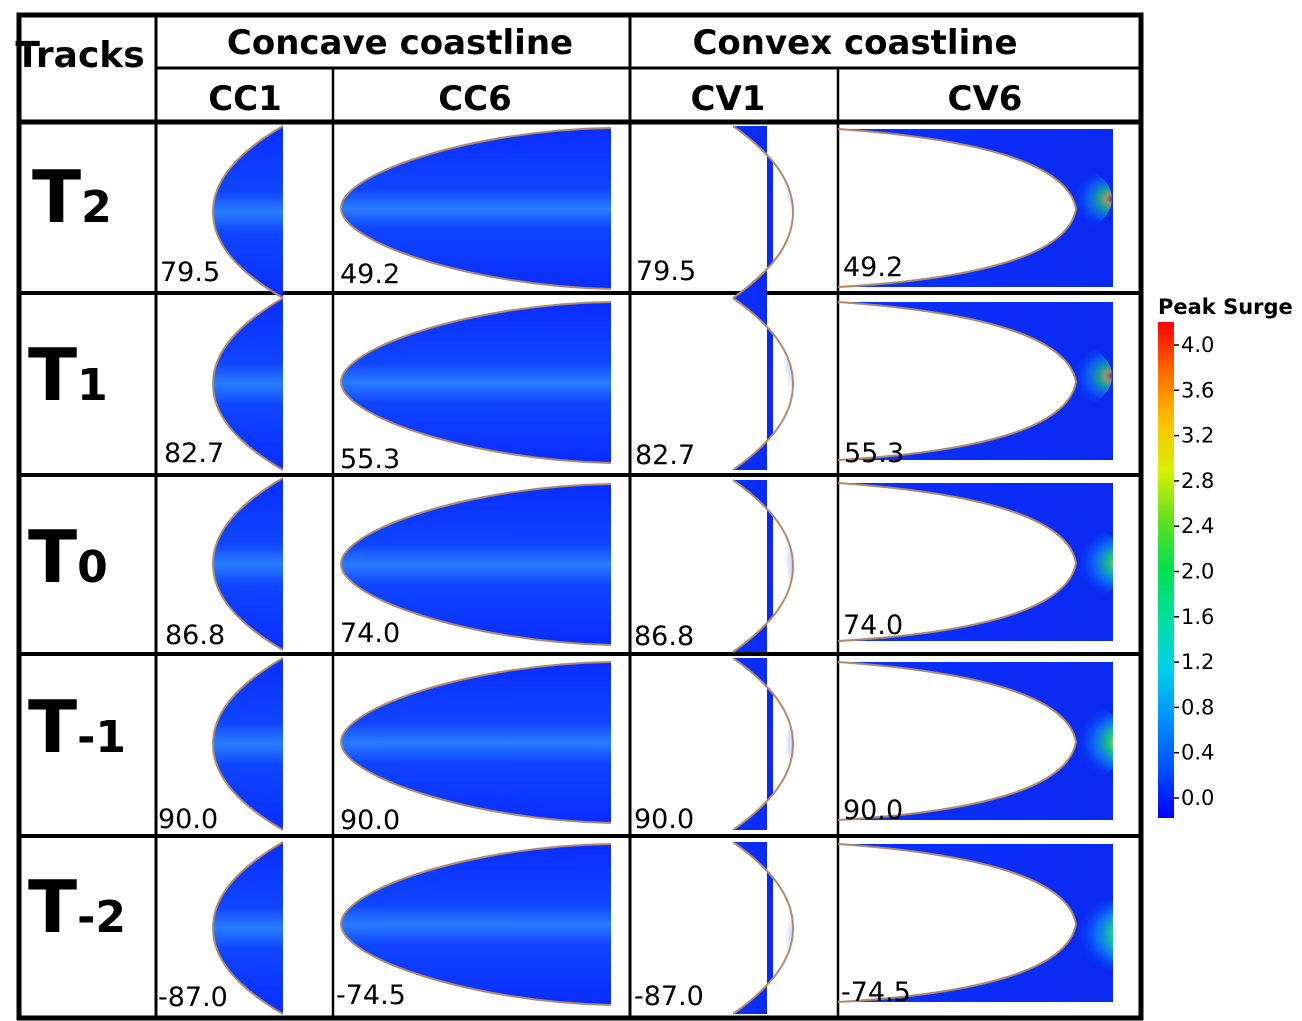  What do you see at coordinates (1166, 570) in the screenshot?
I see `colorbar` at bounding box center [1166, 570].